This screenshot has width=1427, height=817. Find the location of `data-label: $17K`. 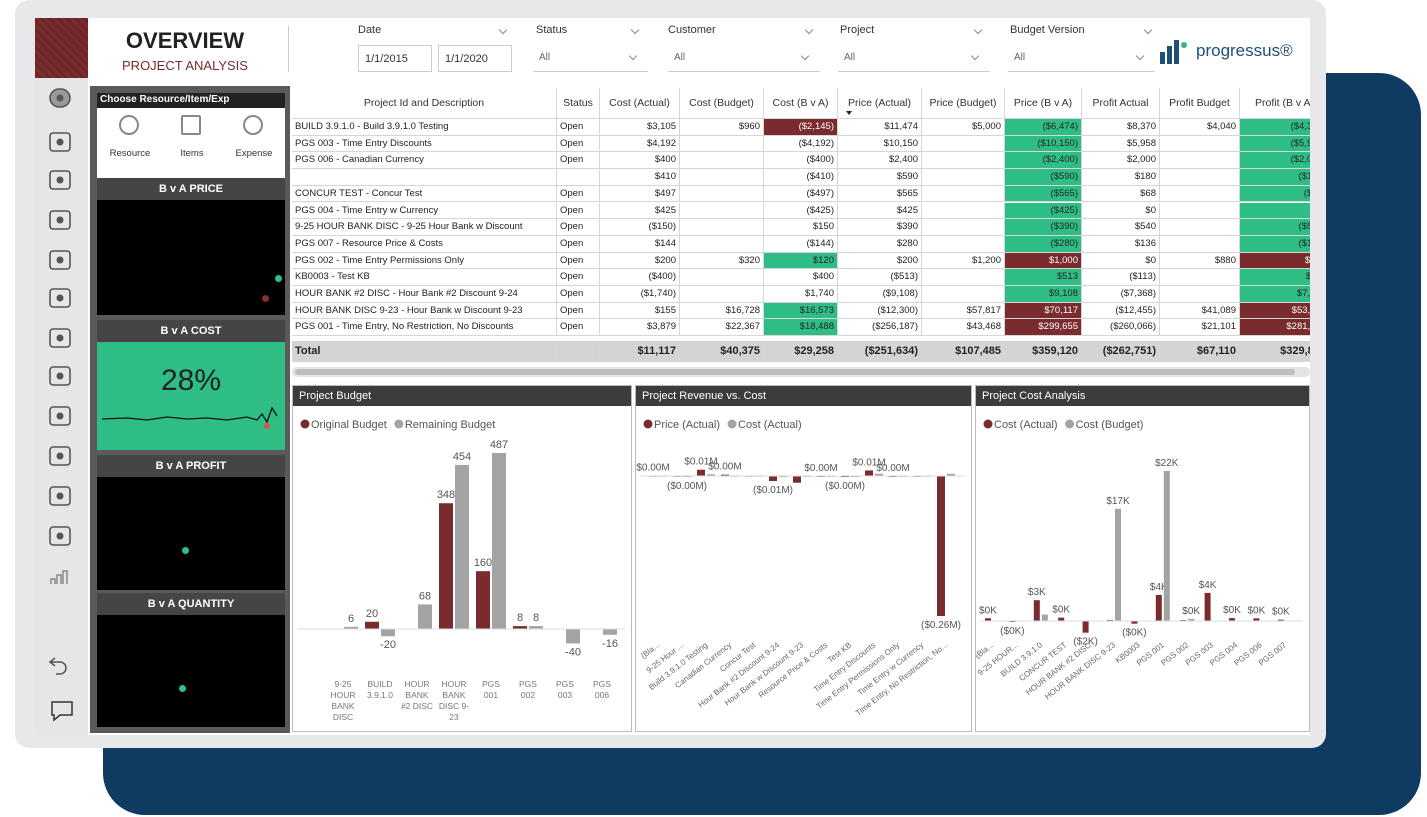

data-label: $17K is located at coordinates (1118, 501).